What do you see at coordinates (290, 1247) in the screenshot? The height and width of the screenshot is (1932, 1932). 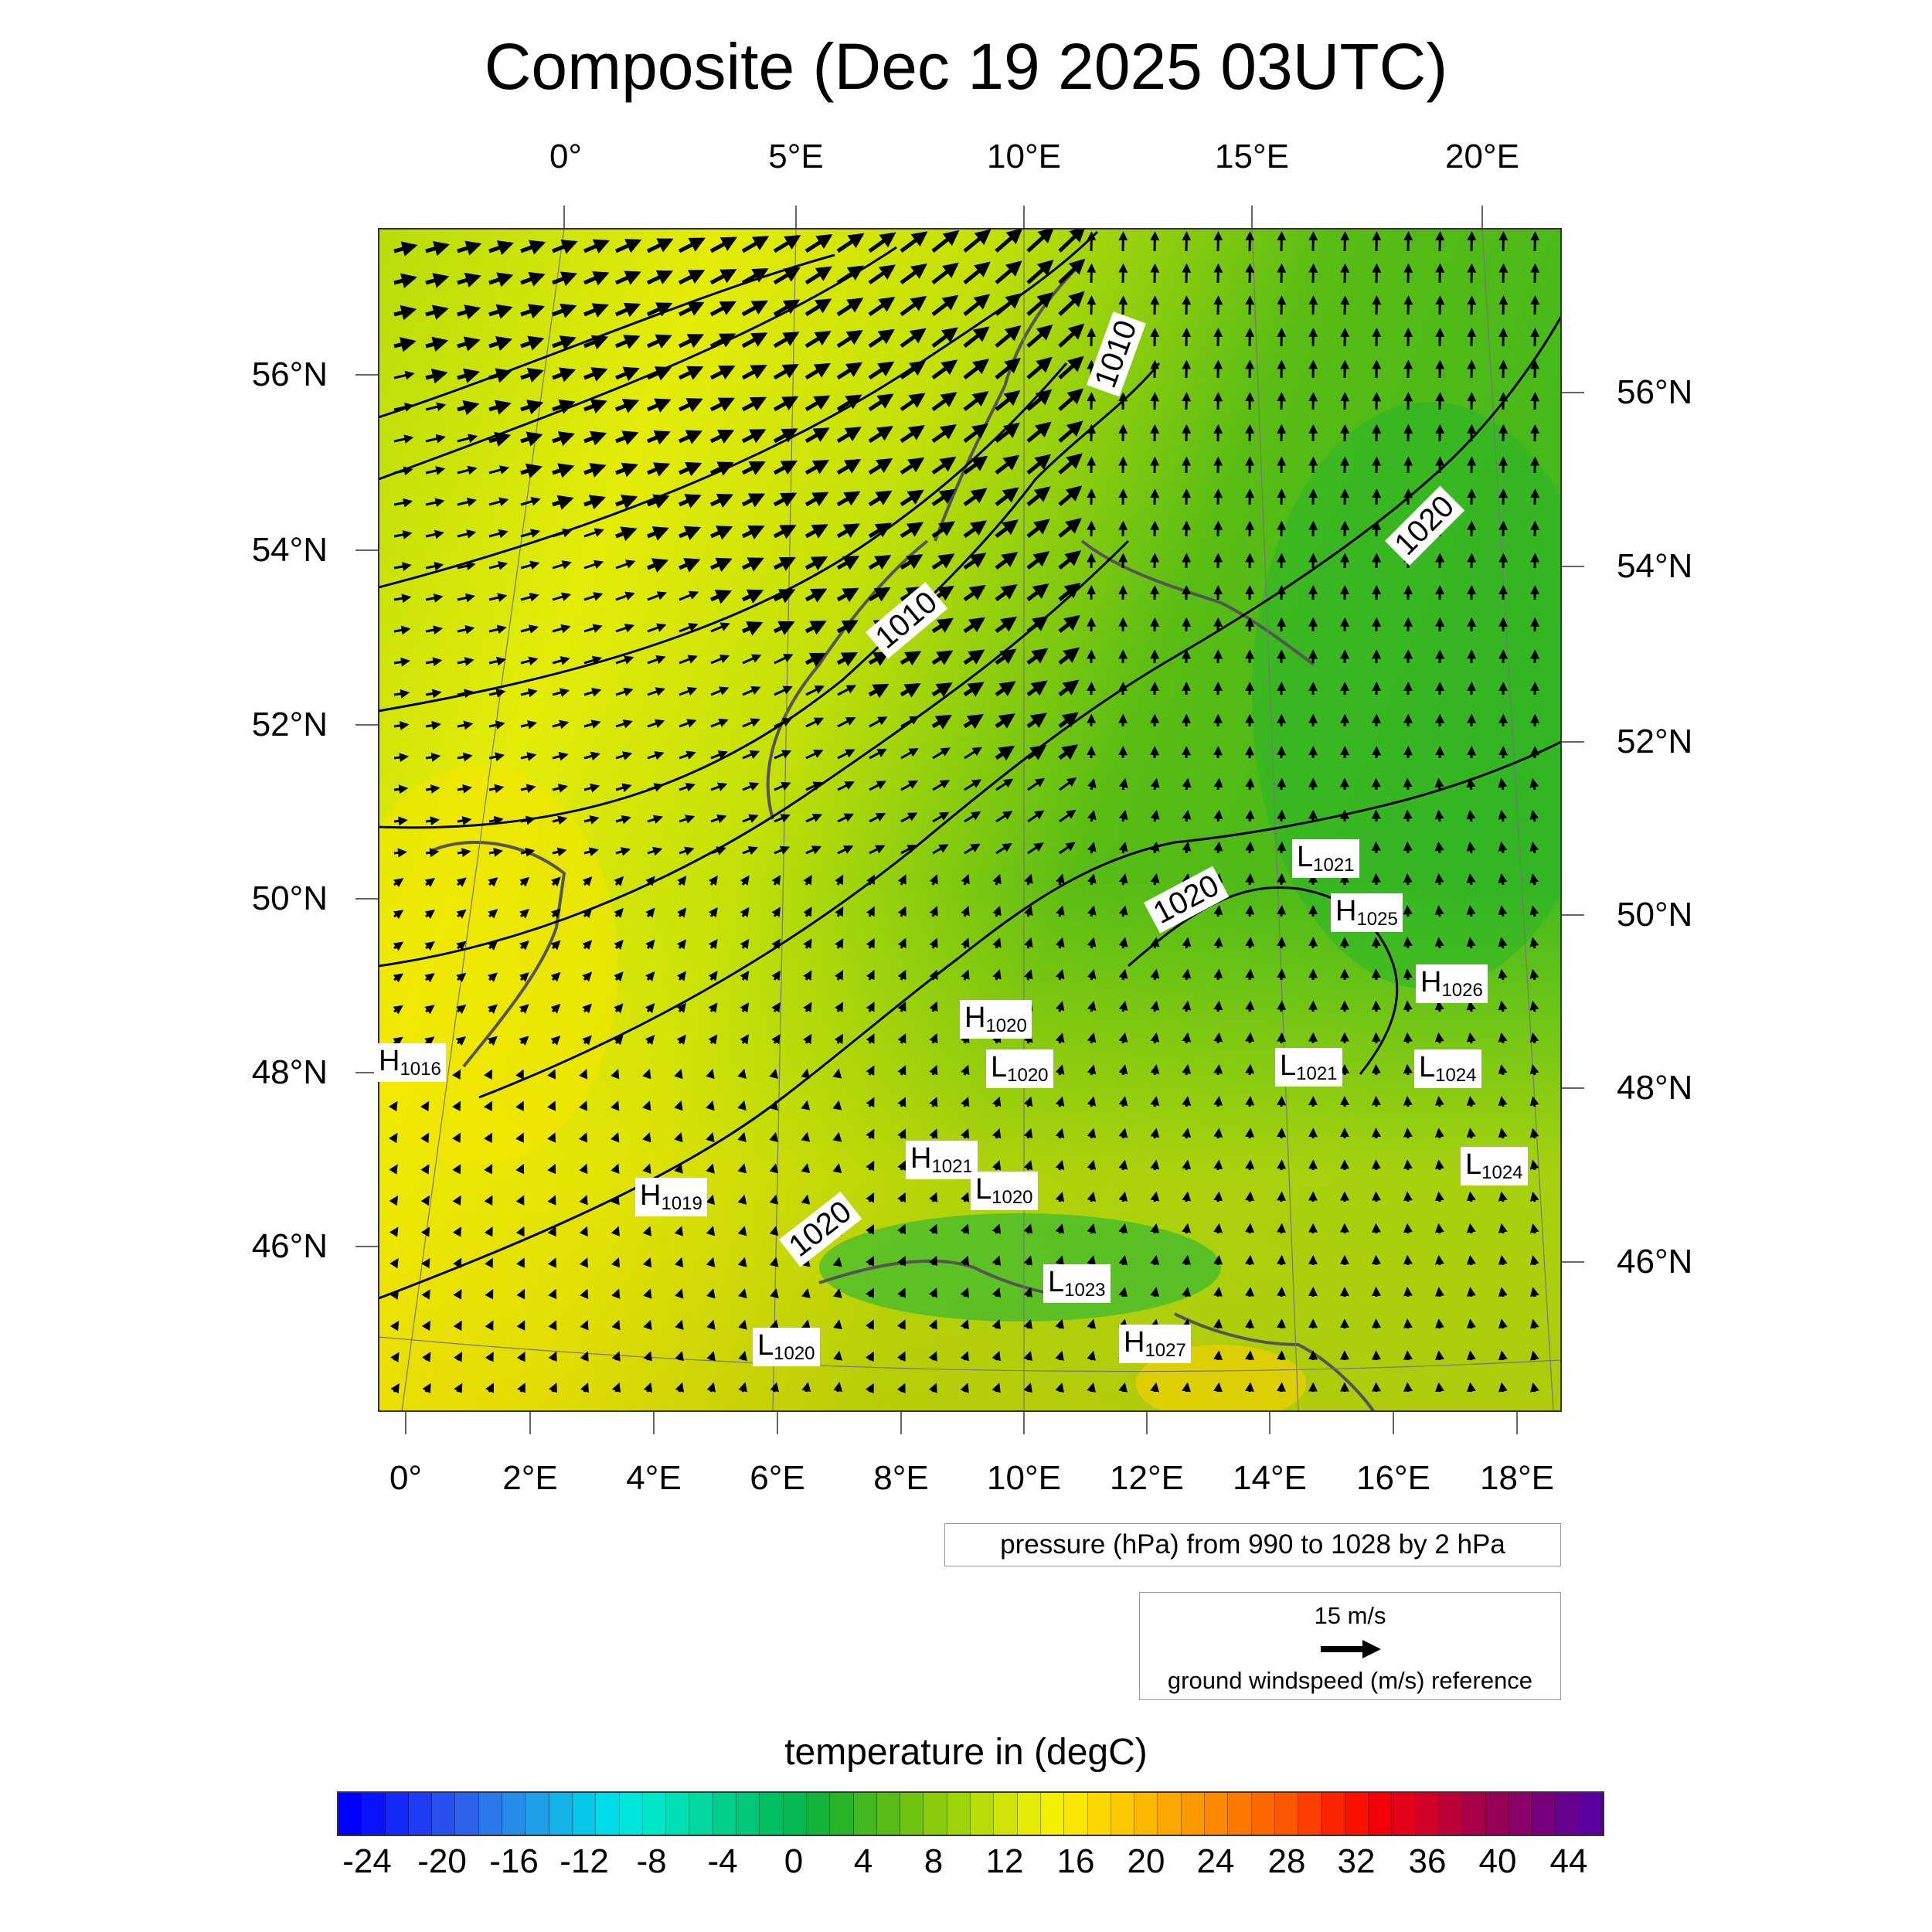 I see `left-lat-label: 46°N` at bounding box center [290, 1247].